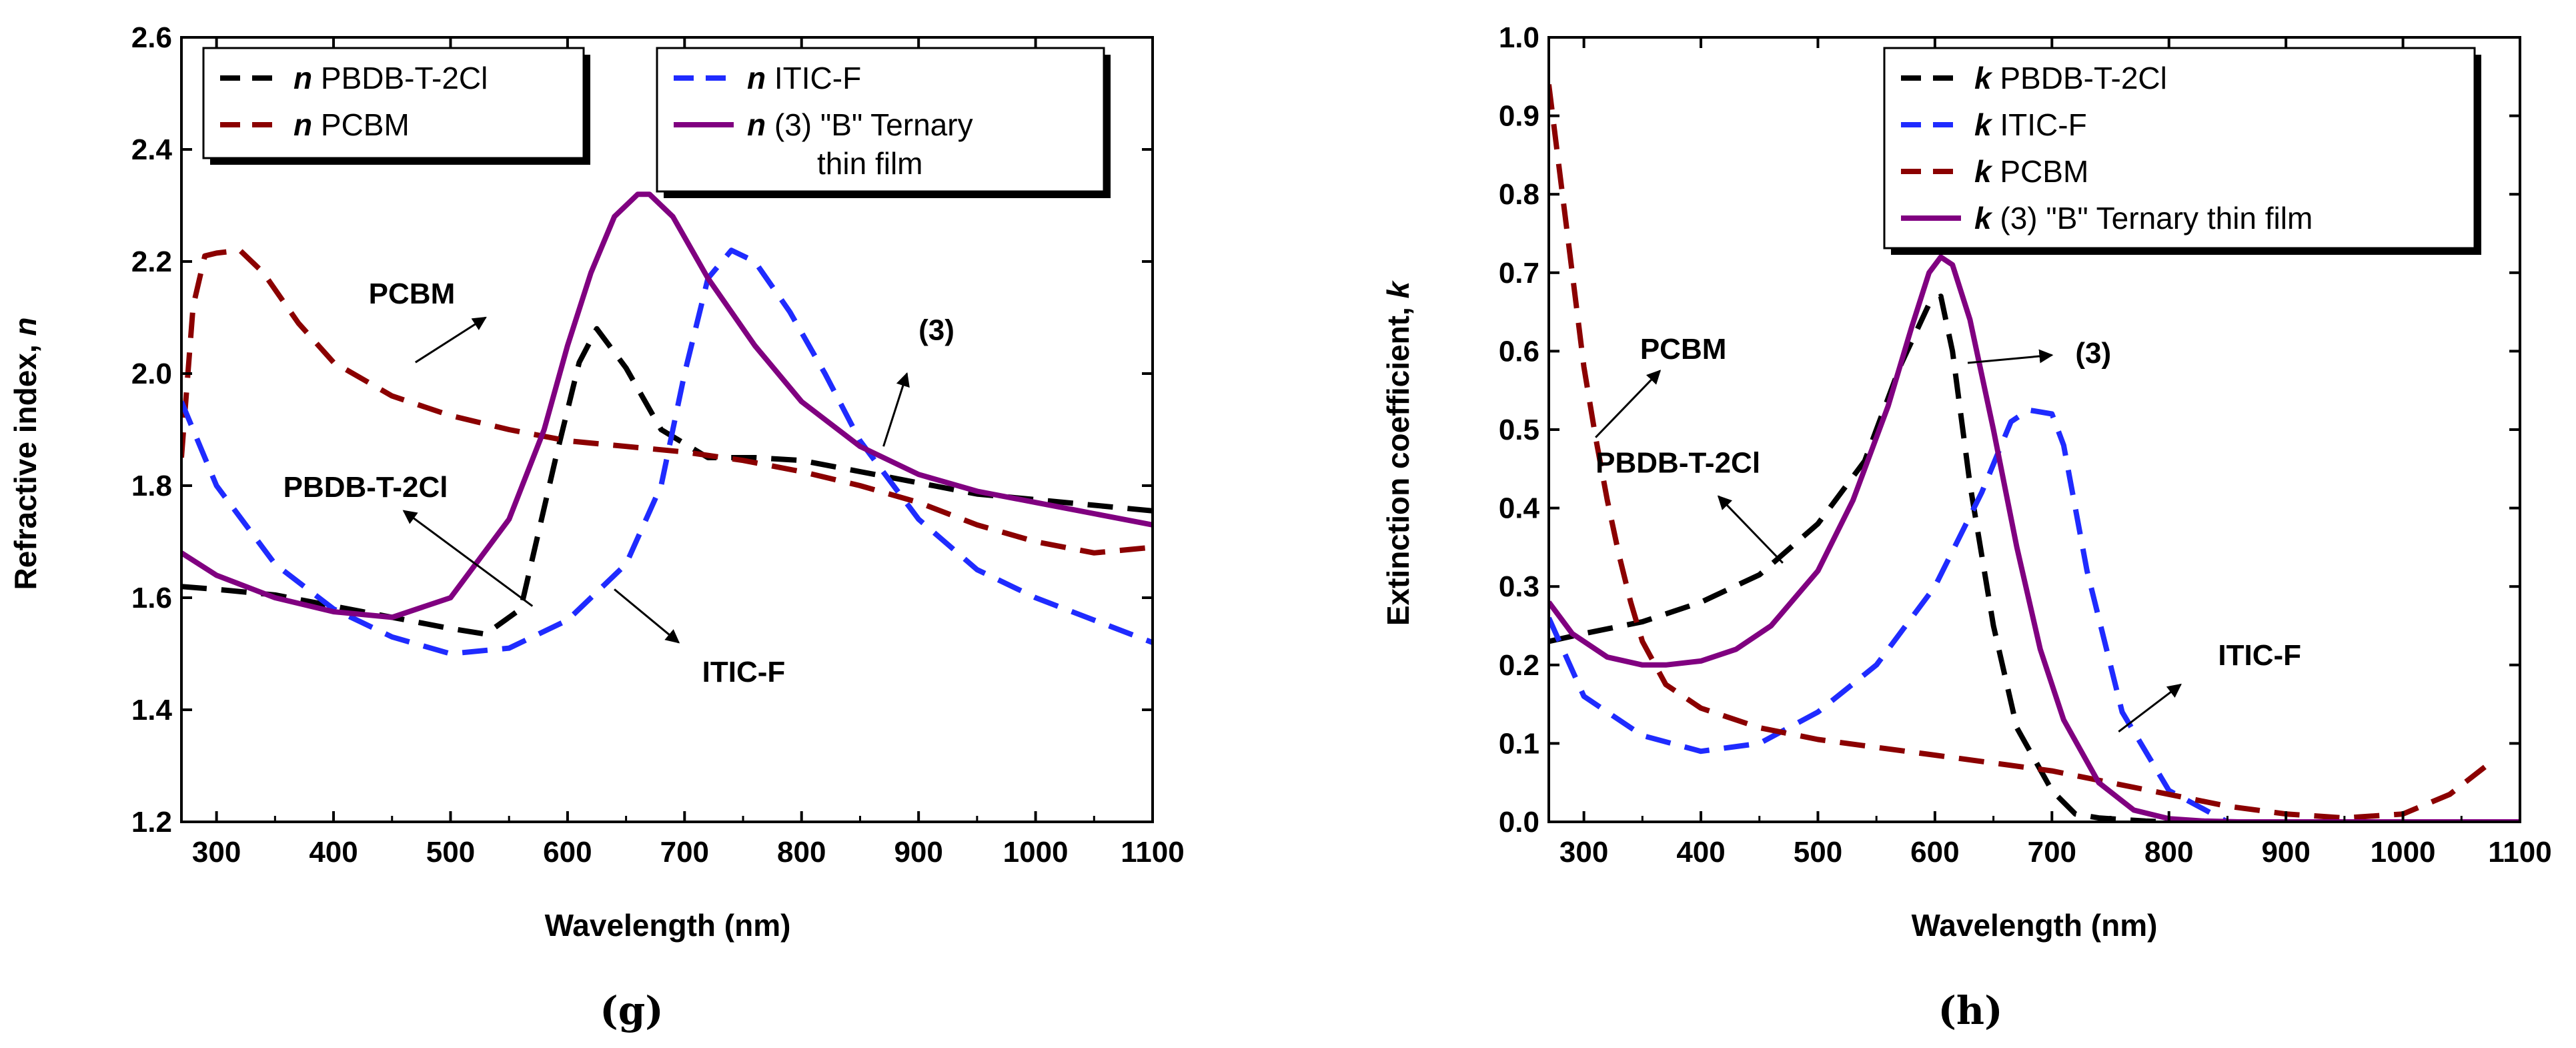 The width and height of the screenshot is (2576, 1048). Describe the element at coordinates (860, 125) in the screenshot. I see `legend-label: n (3) "B" Ternary` at that location.